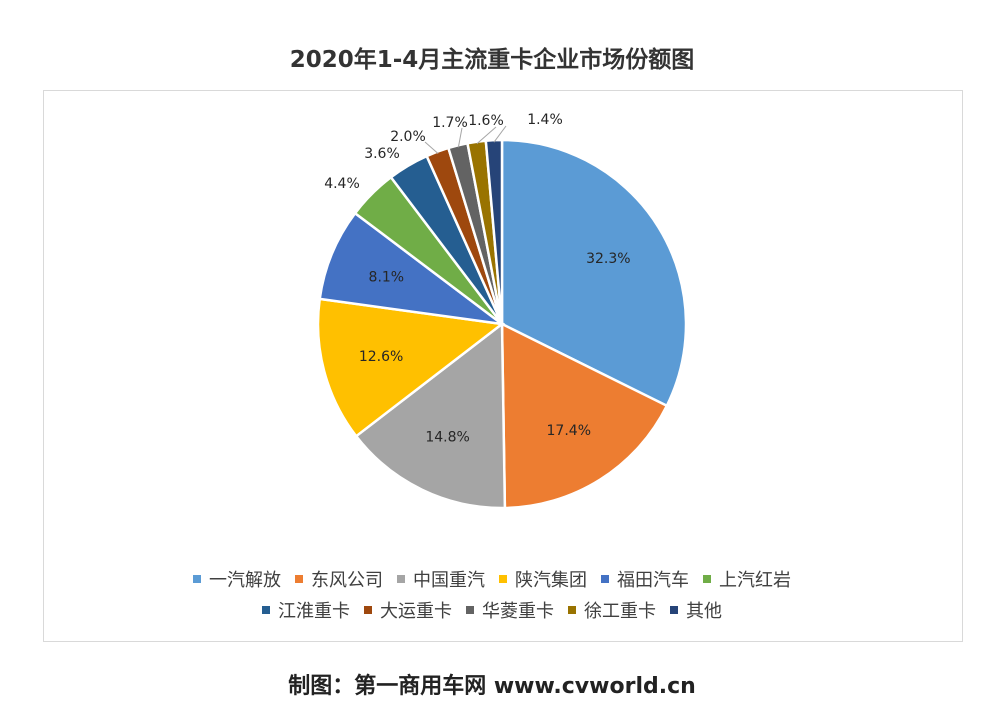 The height and width of the screenshot is (717, 984). I want to click on data-label: 32.3%, so click(608, 259).